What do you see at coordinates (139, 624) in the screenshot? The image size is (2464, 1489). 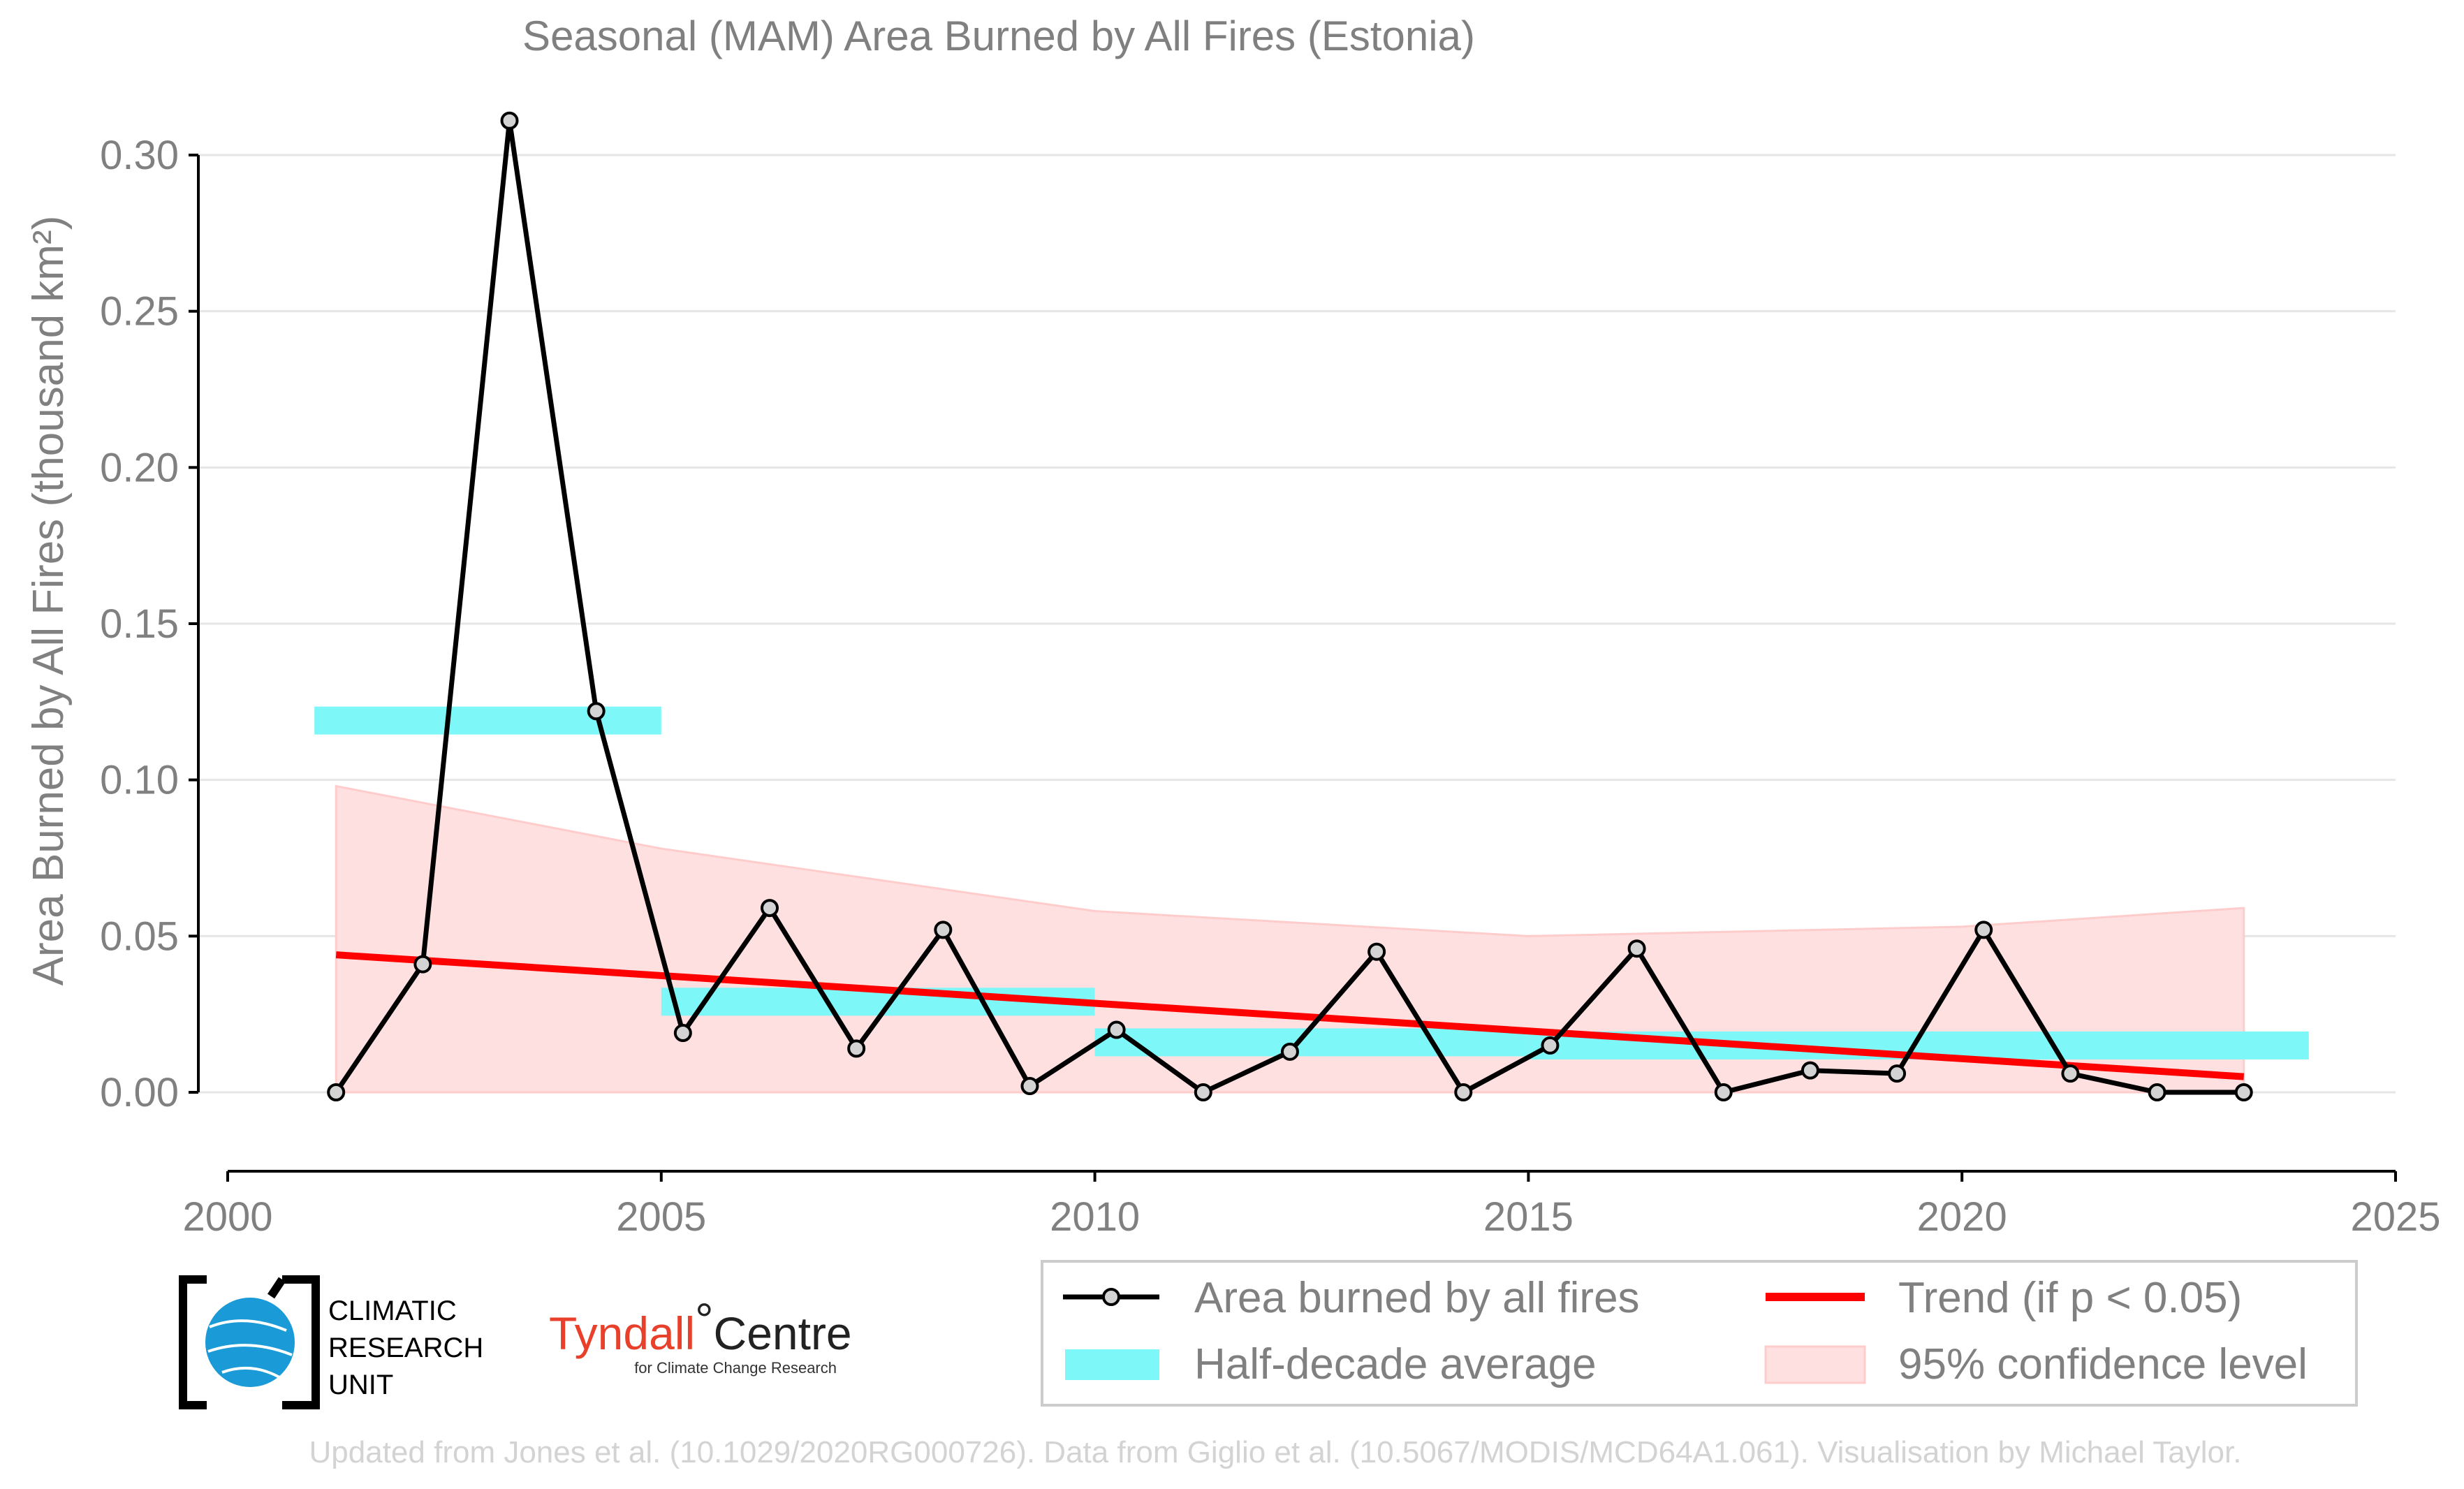 I see `y-tick-label-3: 0.15` at bounding box center [139, 624].